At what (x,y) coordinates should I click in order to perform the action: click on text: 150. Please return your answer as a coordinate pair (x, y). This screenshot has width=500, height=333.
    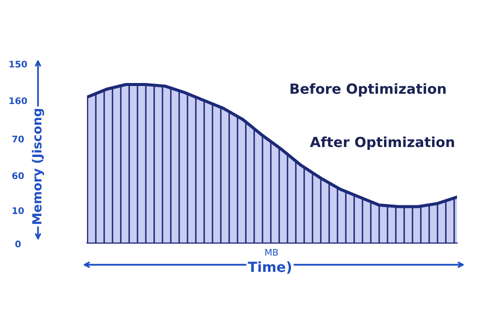
    Looking at the image, I should click on (18, 64).